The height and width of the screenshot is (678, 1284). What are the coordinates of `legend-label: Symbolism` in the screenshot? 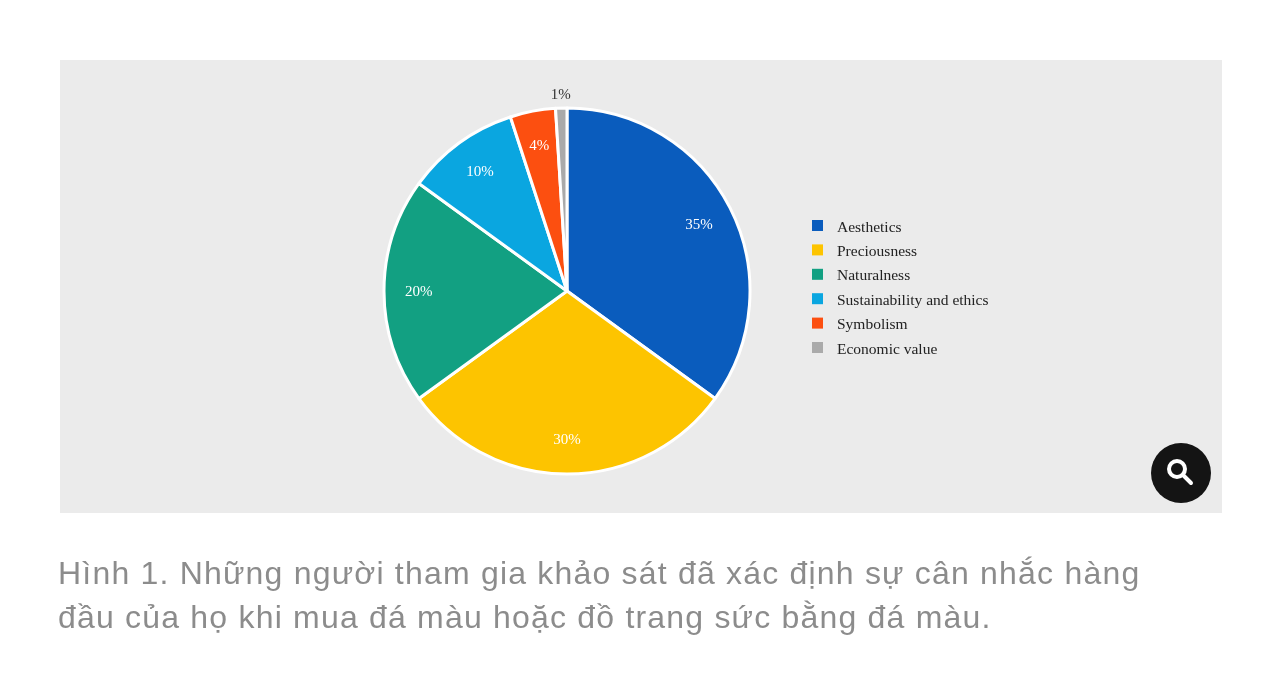 It's located at (872, 324).